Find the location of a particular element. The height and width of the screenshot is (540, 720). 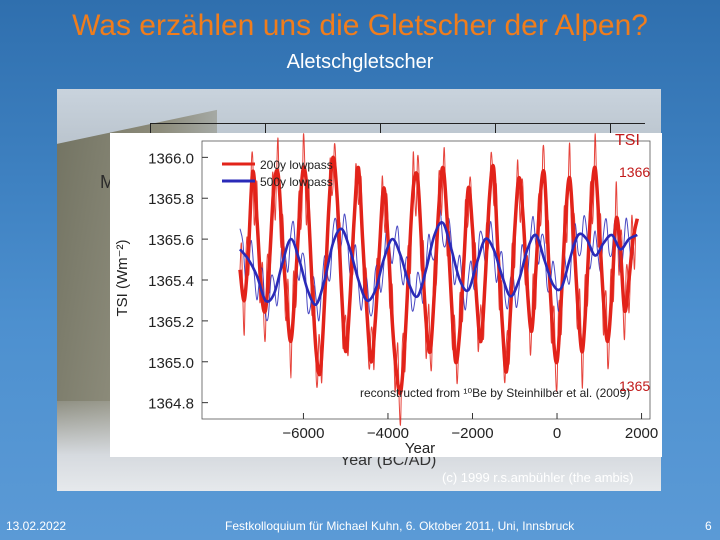

y-tick-label: 1365.4 is located at coordinates (171, 281).